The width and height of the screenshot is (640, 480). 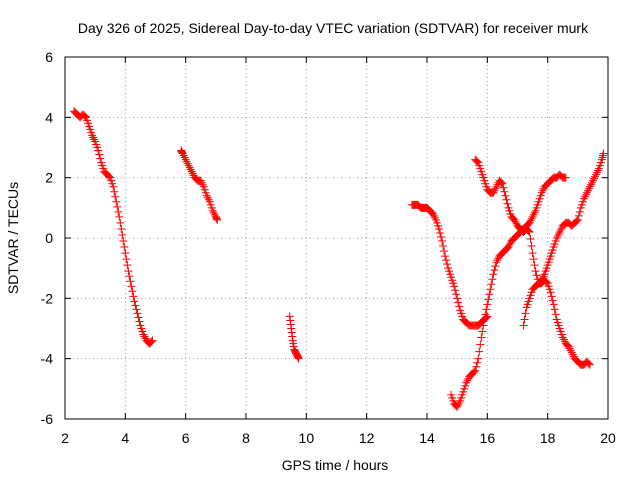 I want to click on y-tick-label: 6, so click(x=49, y=57).